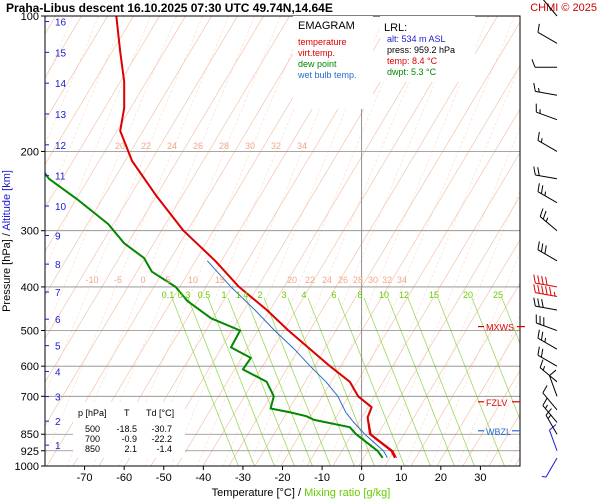 The height and width of the screenshot is (500, 600). What do you see at coordinates (130, 449) in the screenshot?
I see `table-cell-t: 2.1` at bounding box center [130, 449].